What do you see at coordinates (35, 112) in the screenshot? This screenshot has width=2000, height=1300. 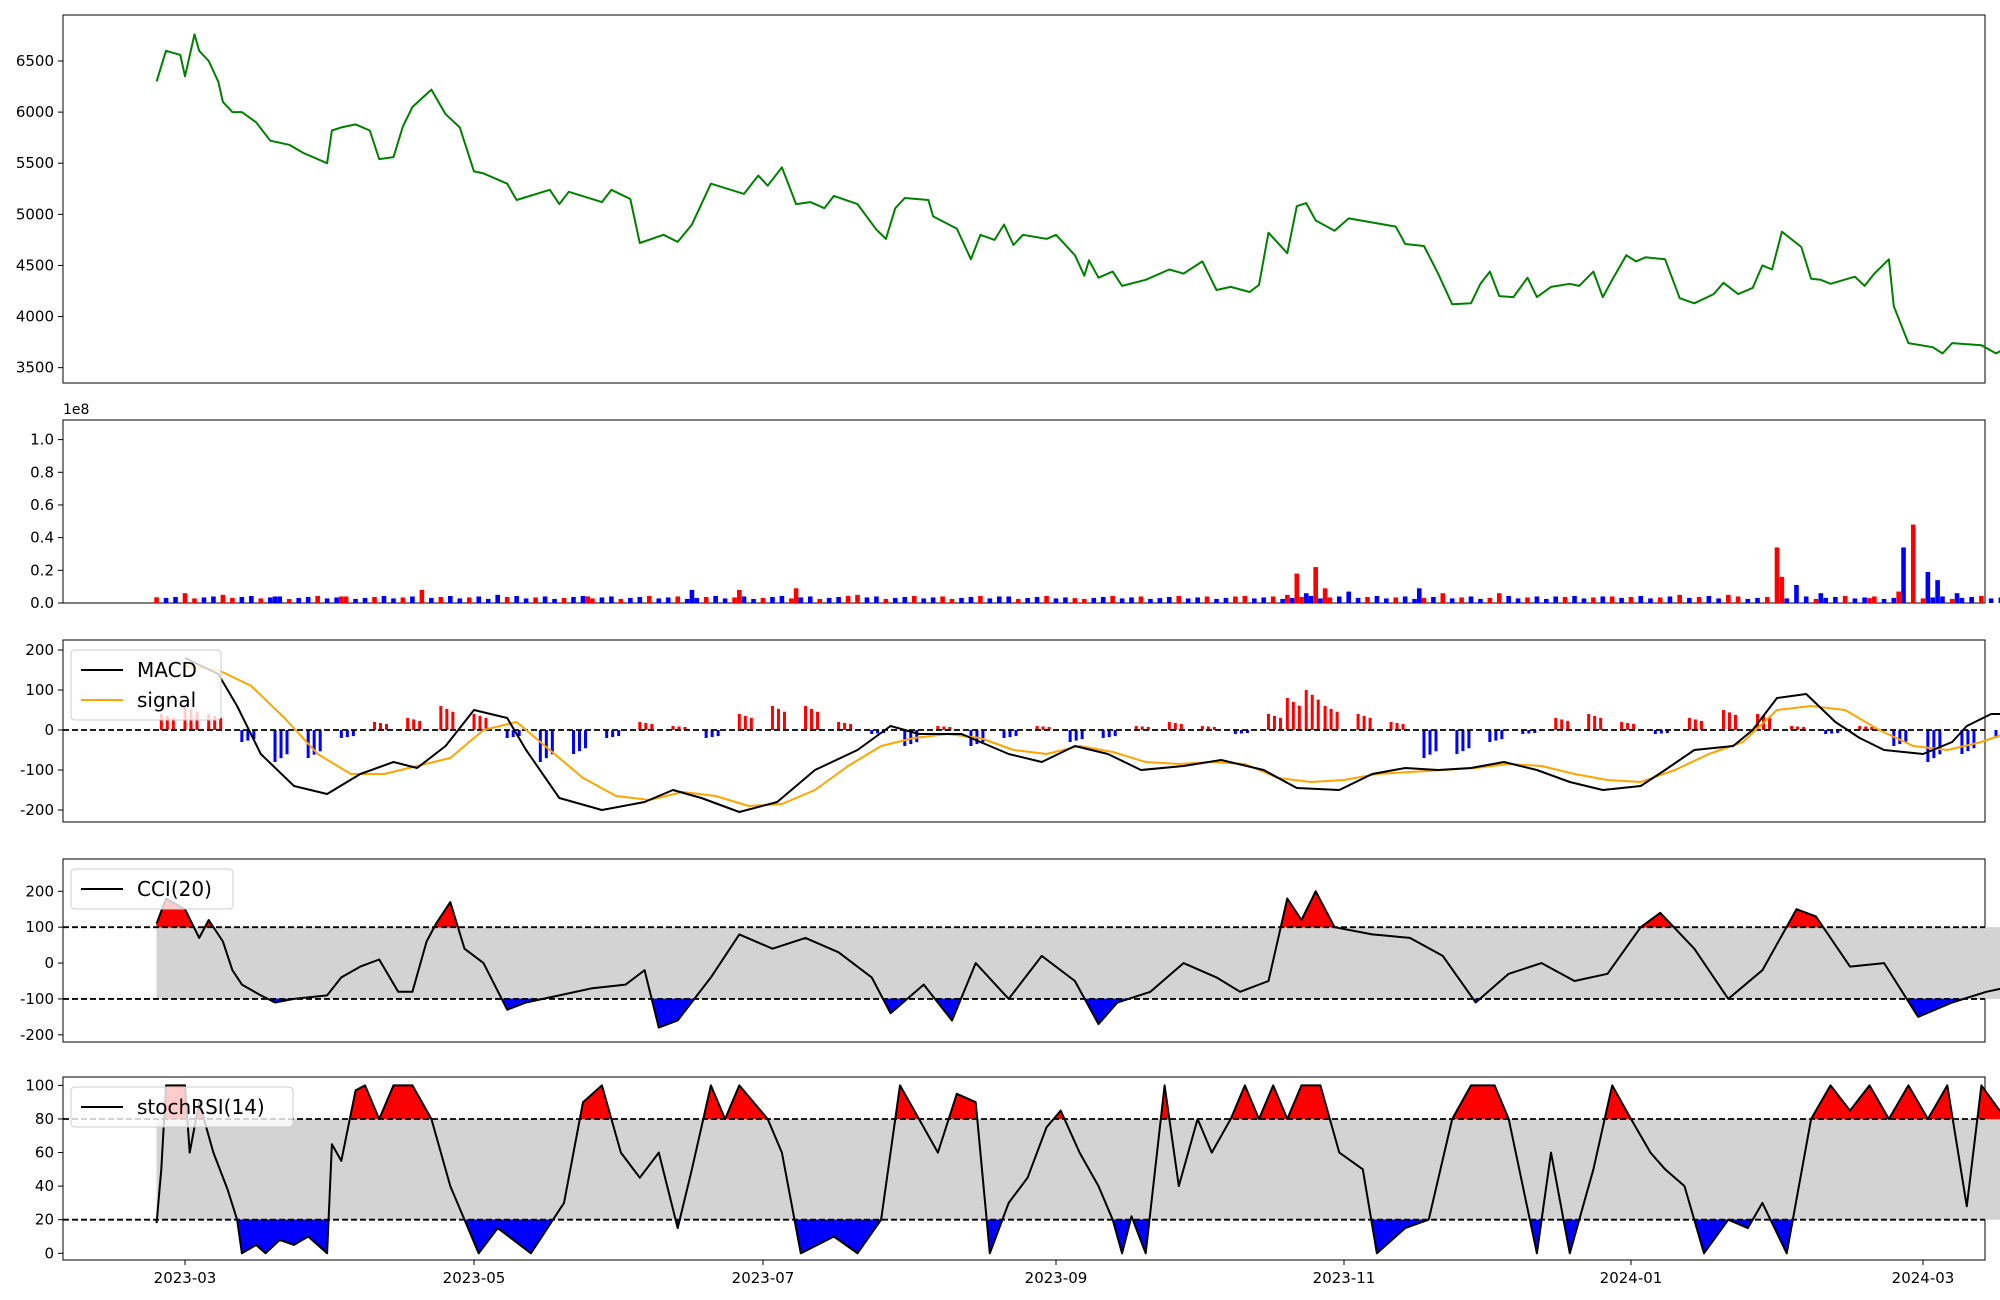 I see `price-ytick-label: 6000` at bounding box center [35, 112].